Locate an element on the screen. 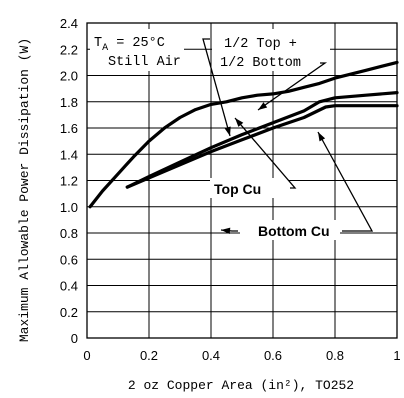  x-tick-label: 0 is located at coordinates (86, 355).